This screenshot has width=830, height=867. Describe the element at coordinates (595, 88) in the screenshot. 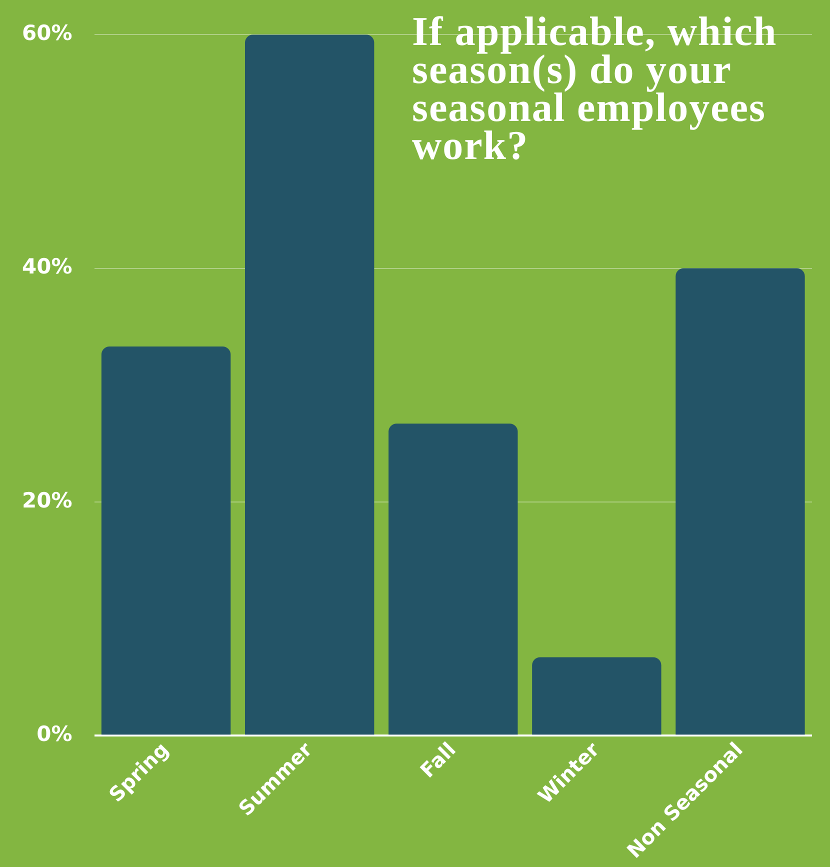

I see `text: If applicable, which season(s) do your seasonal employees work?` at that location.